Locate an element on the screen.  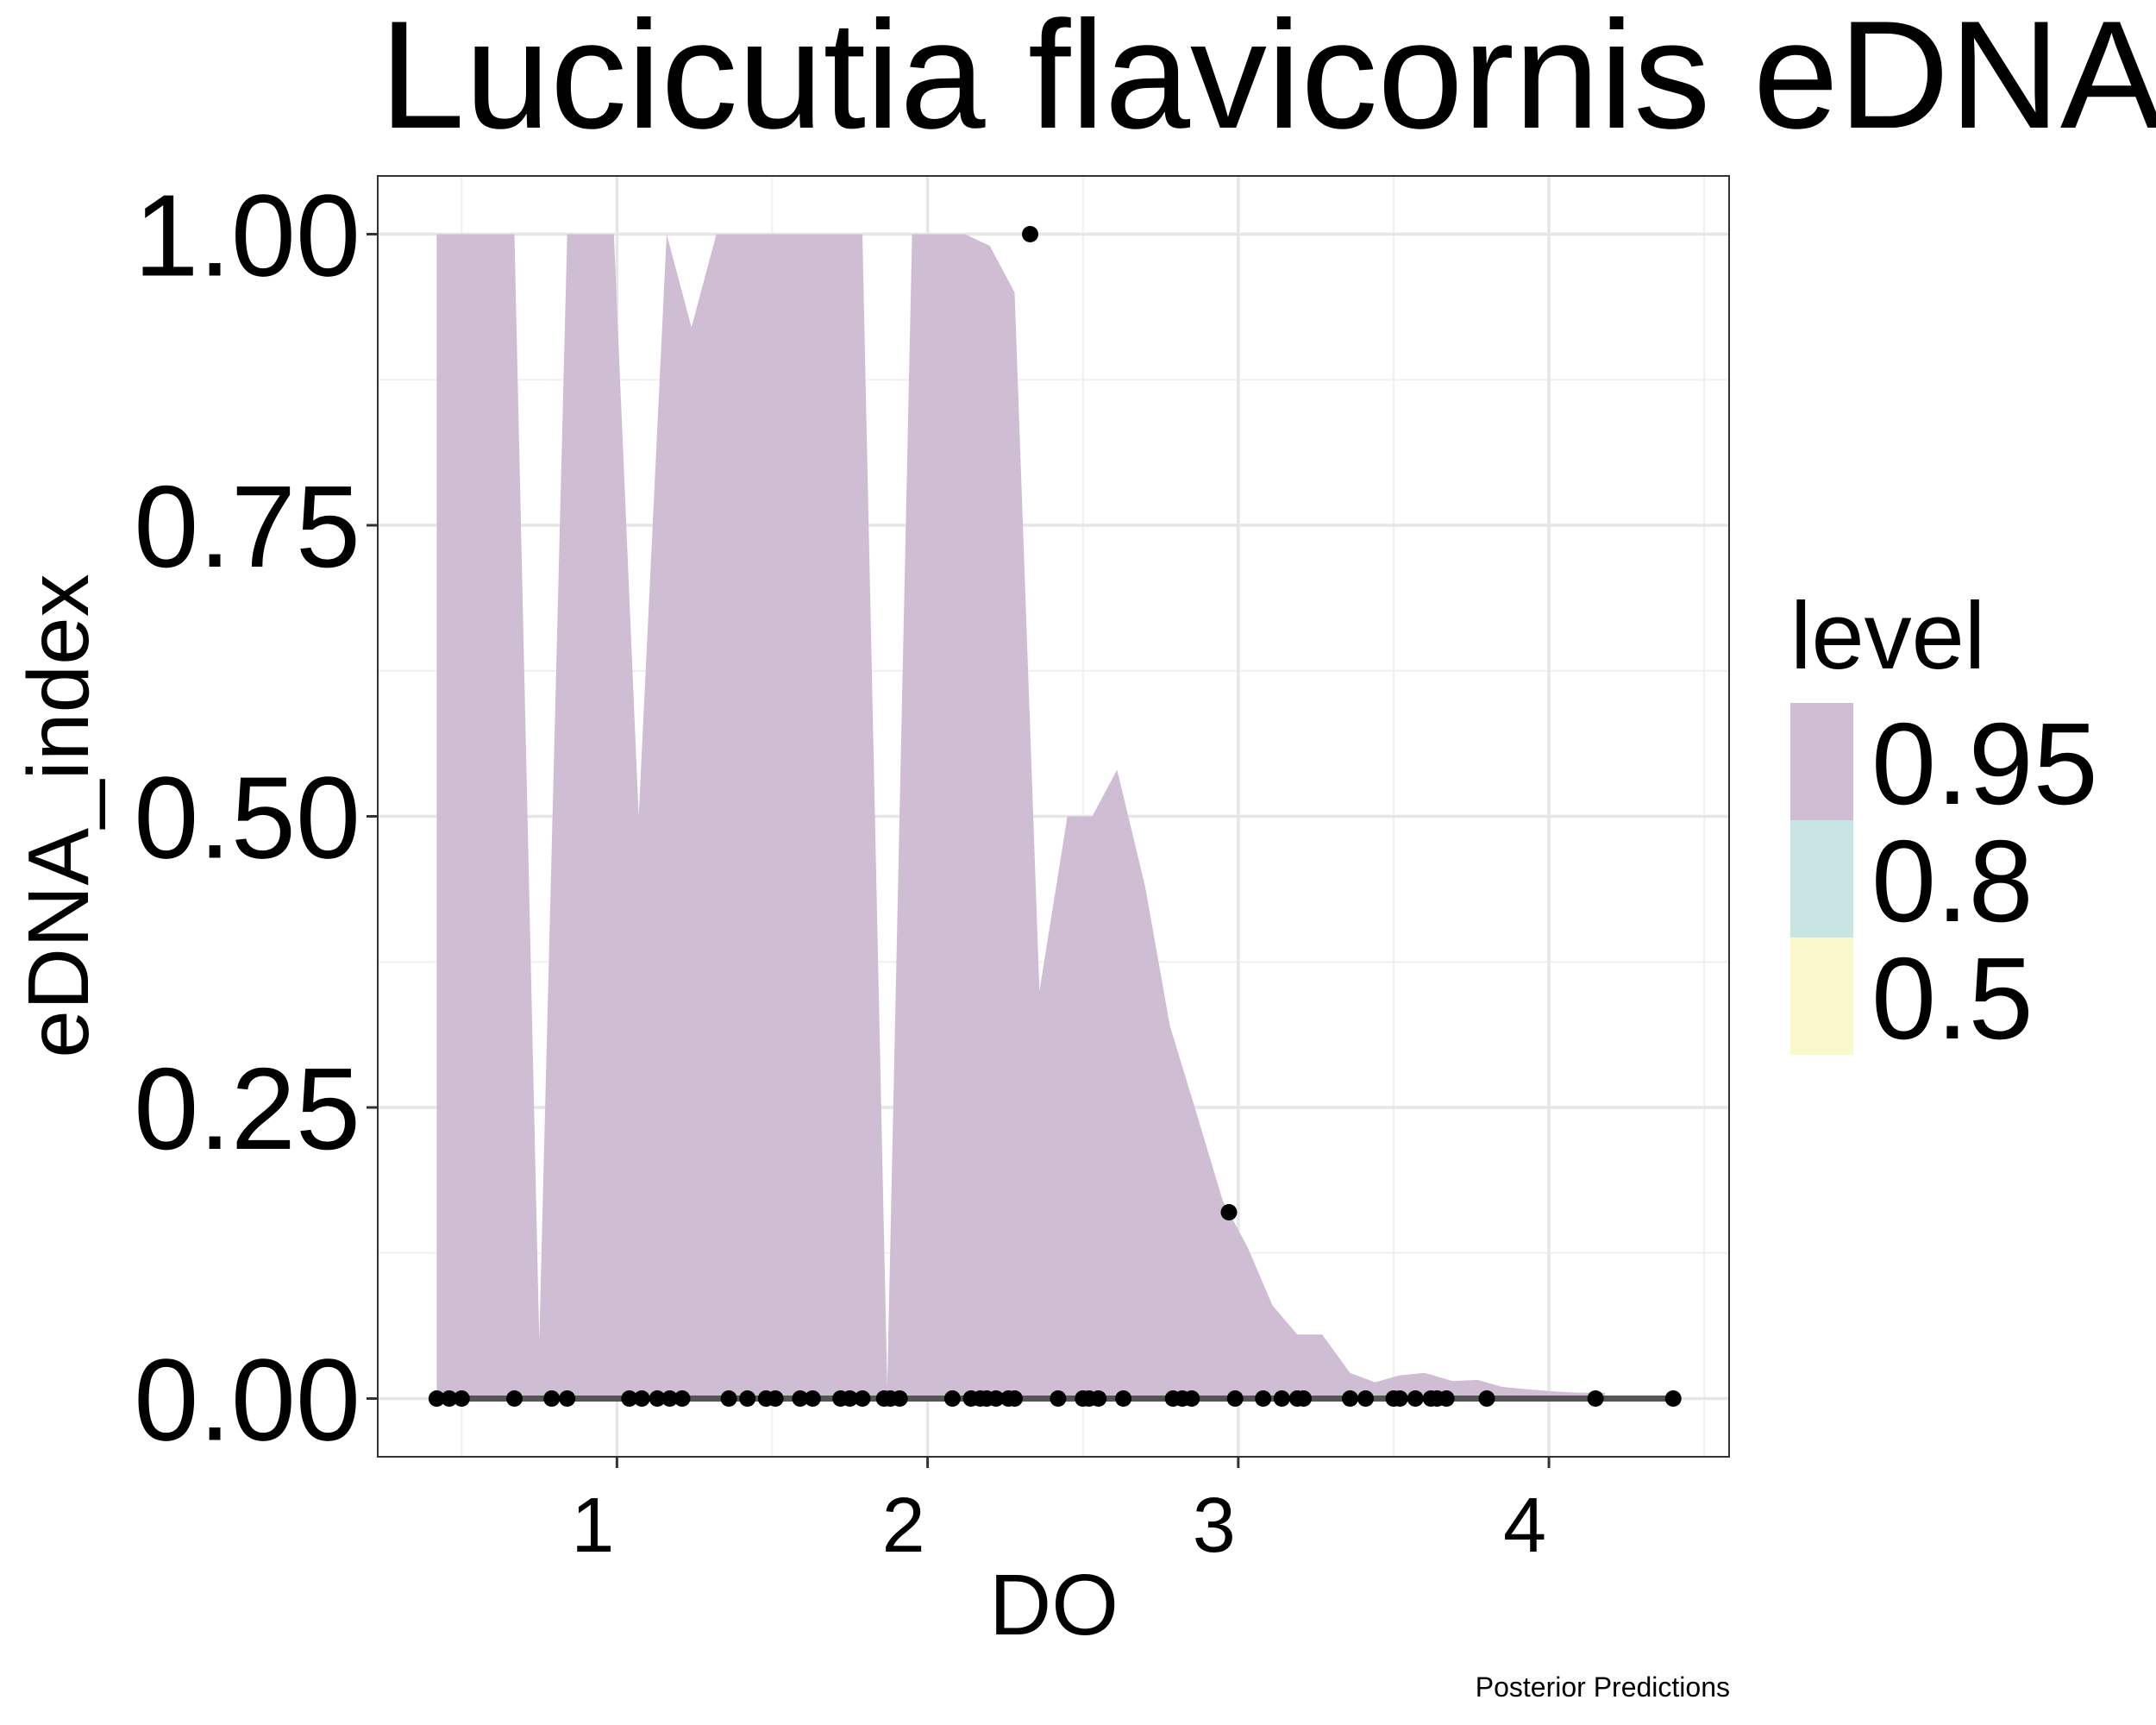
caption: Posterior Predictions is located at coordinates (1603, 1687).